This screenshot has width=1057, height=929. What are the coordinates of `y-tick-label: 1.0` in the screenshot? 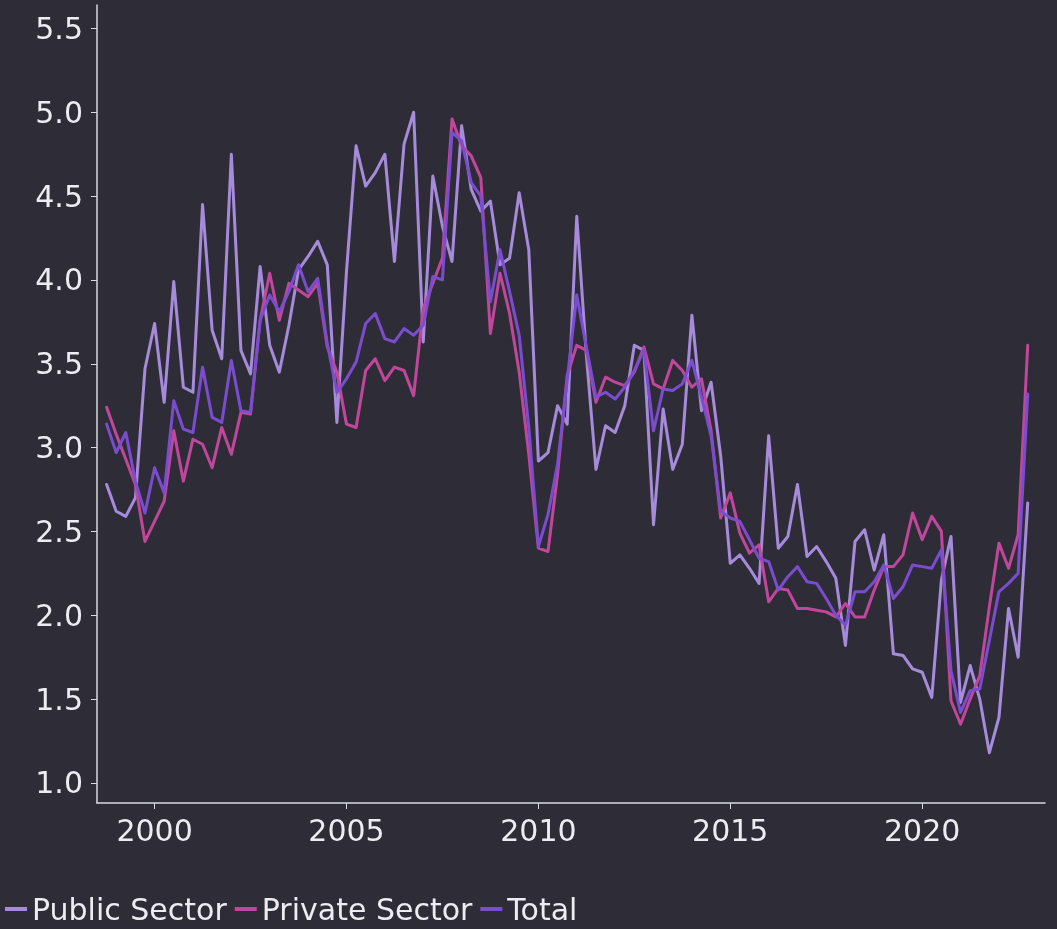 It's located at (59, 783).